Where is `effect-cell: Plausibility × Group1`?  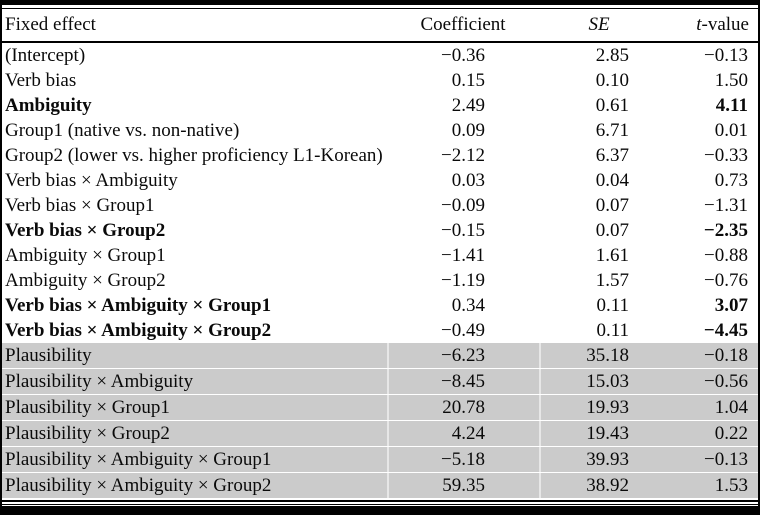
effect-cell: Plausibility × Group1 is located at coordinates (194, 407).